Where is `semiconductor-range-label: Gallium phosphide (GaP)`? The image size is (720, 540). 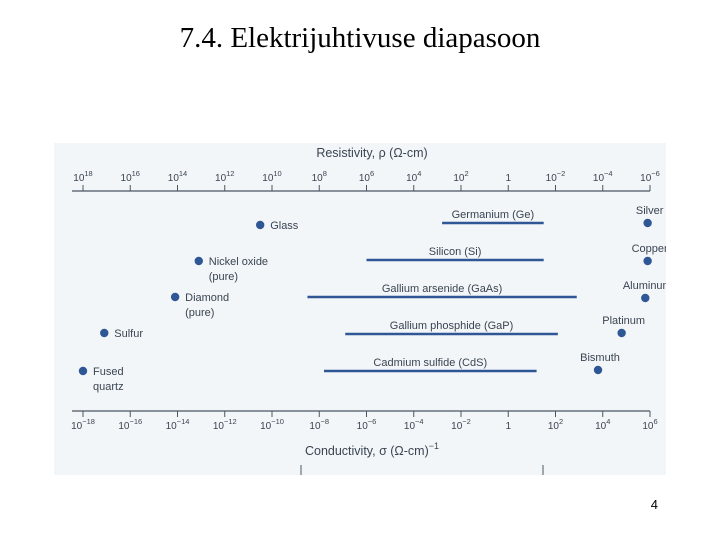
semiconductor-range-label: Gallium phosphide (GaP) is located at coordinates (452, 326).